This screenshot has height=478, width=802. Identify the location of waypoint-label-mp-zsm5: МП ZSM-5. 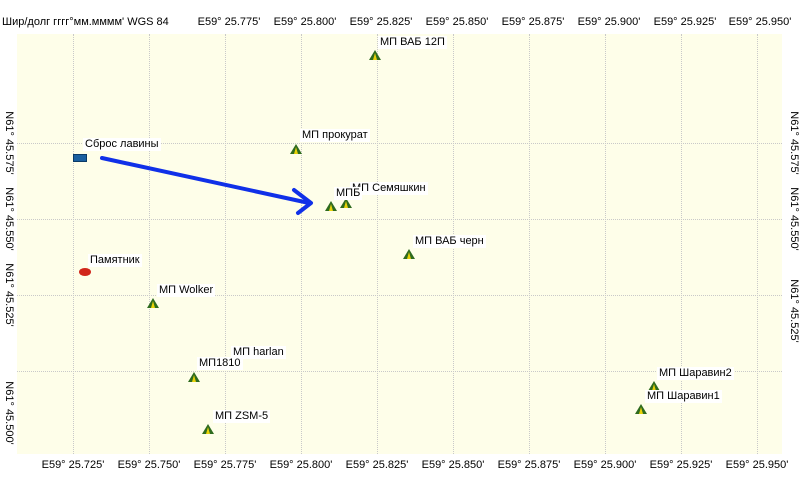
(242, 416).